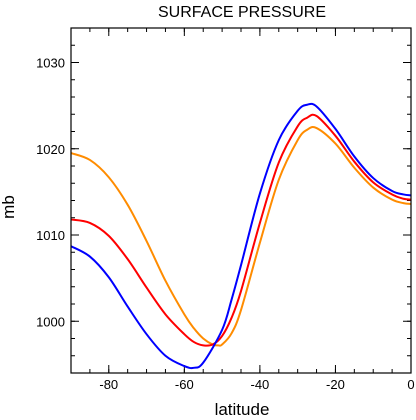 The height and width of the screenshot is (420, 416). What do you see at coordinates (410, 384) in the screenshot?
I see `x-tick-label: 0` at bounding box center [410, 384].